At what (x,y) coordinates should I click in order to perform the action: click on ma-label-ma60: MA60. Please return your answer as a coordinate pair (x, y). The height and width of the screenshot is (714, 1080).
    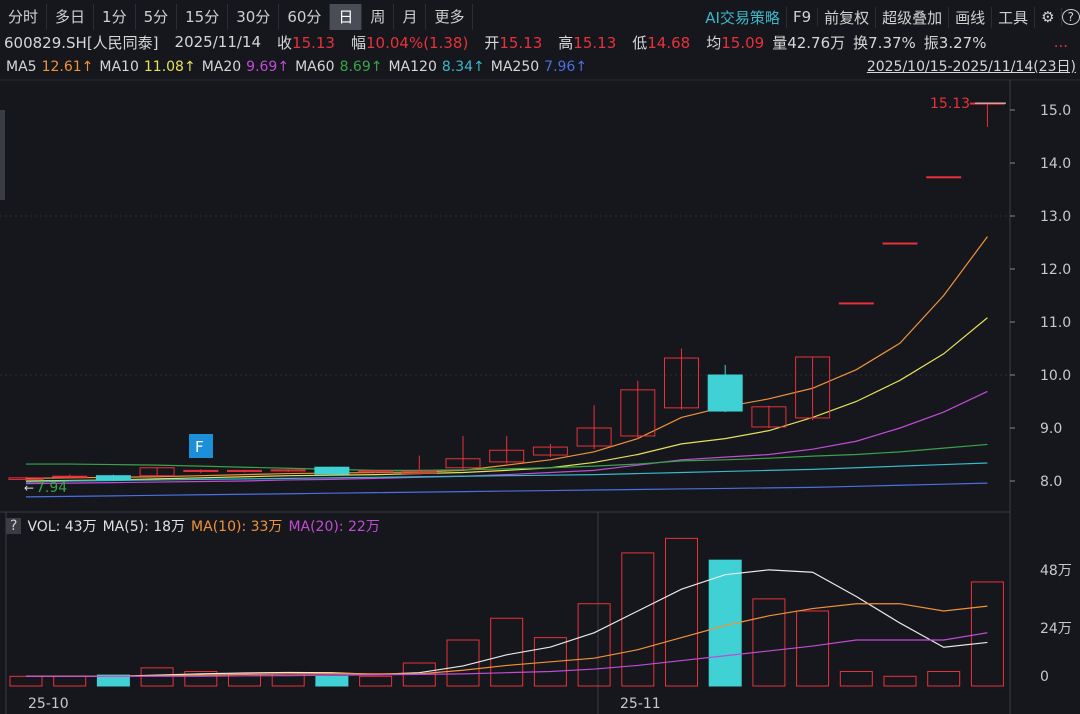
    Looking at the image, I should click on (315, 67).